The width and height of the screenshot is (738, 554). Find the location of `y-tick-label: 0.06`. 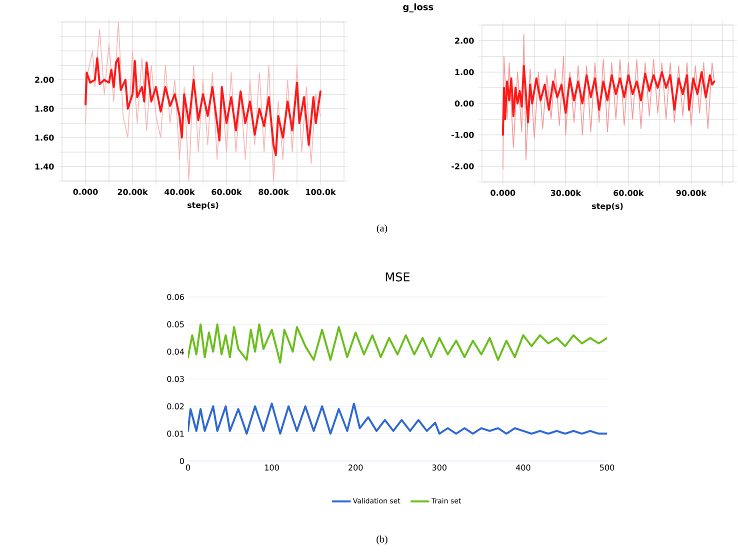

y-tick-label: 0.06 is located at coordinates (175, 297).